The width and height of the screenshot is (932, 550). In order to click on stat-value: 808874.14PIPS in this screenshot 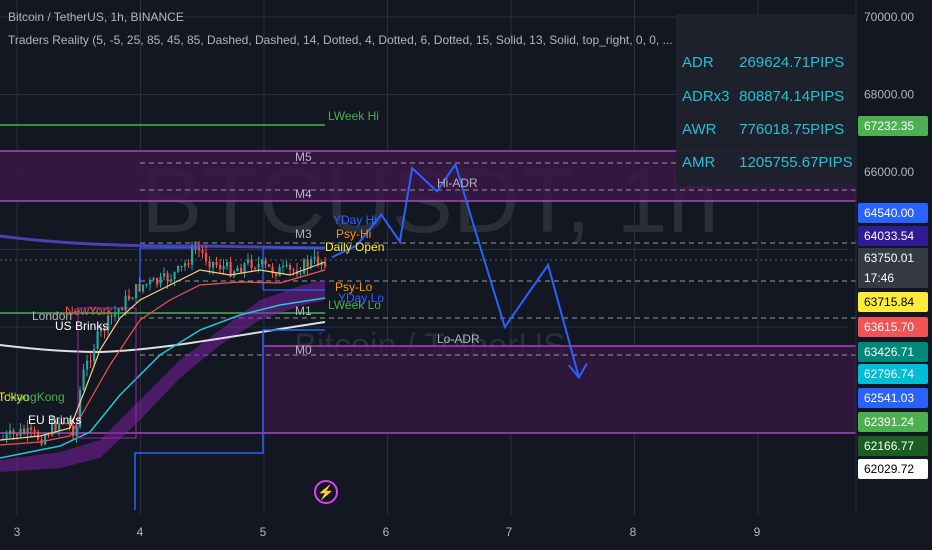, I will do `click(792, 96)`.